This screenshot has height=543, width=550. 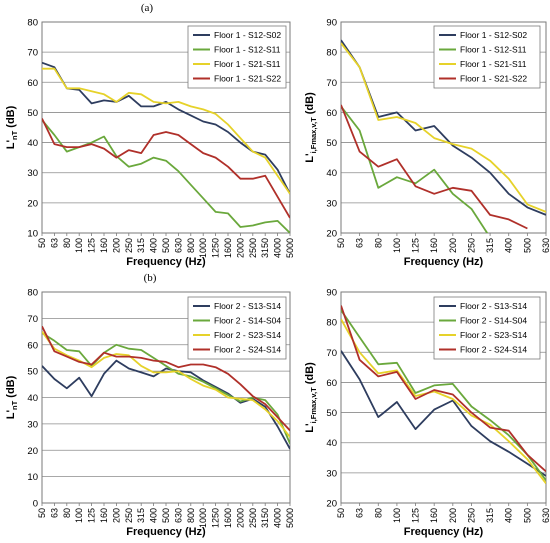 What do you see at coordinates (166, 245) in the screenshot?
I see `x-tick-label: 500` at bounding box center [166, 245].